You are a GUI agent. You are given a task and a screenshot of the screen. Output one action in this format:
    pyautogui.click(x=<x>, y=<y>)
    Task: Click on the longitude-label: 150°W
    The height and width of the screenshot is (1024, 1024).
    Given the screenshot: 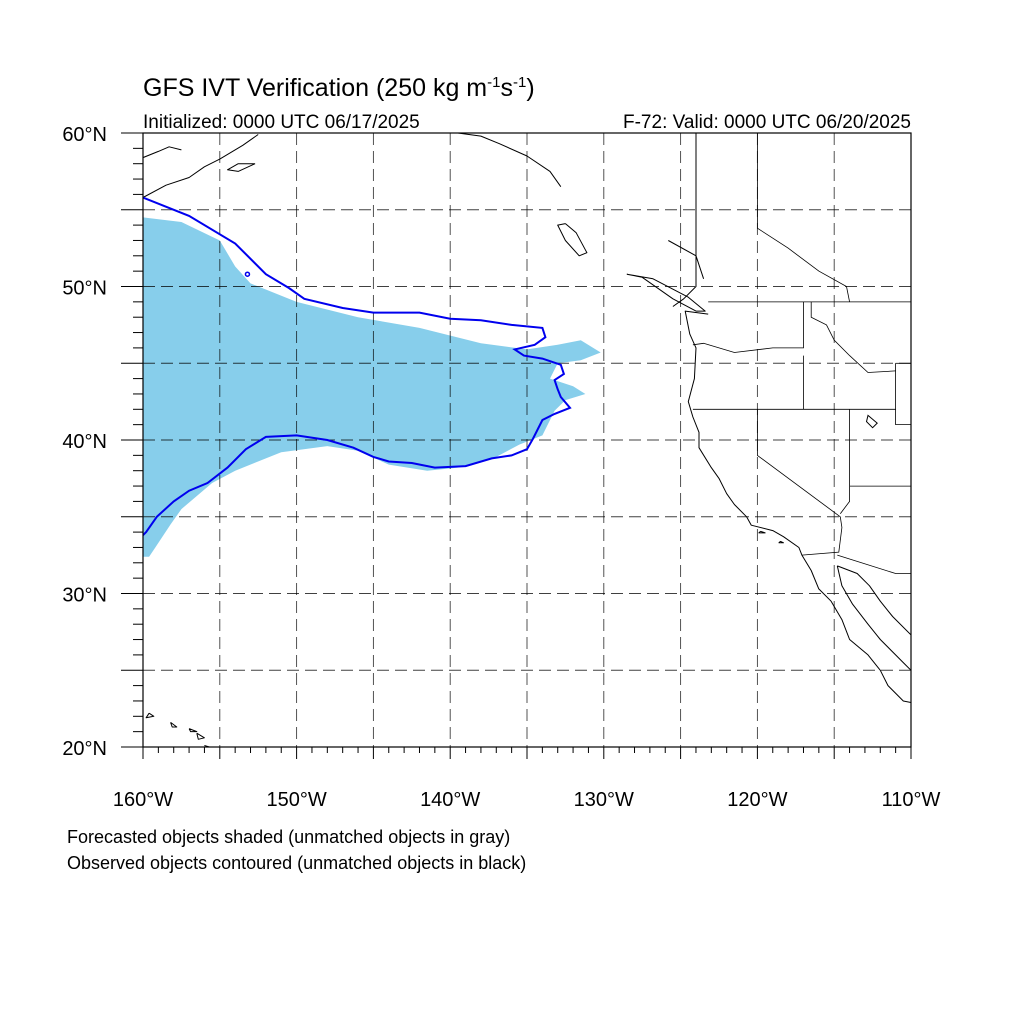 What is the action you would take?
    pyautogui.click(x=296, y=800)
    